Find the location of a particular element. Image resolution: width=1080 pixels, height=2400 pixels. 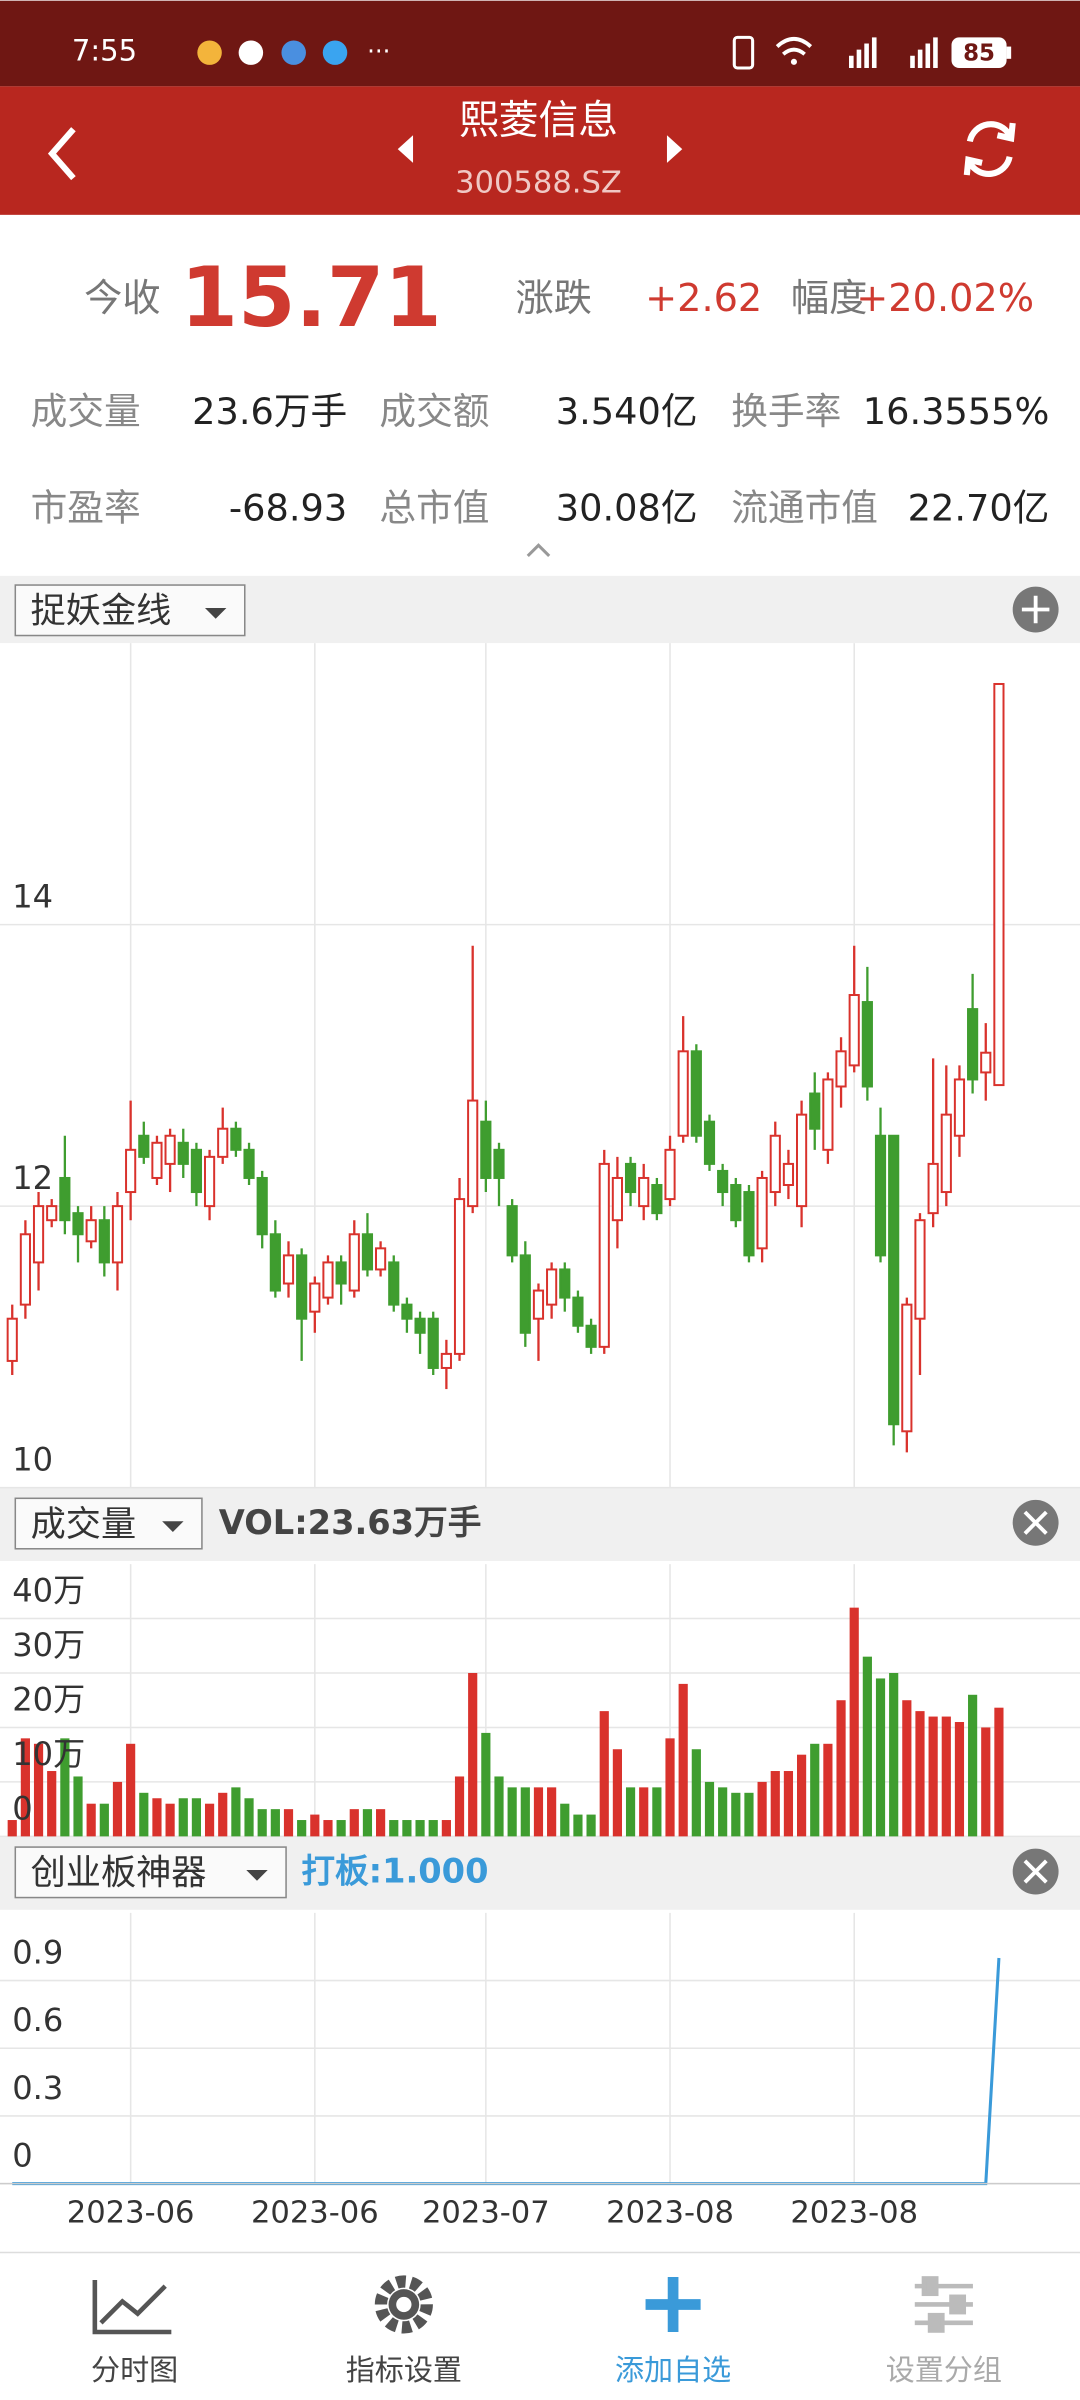

change-value: +2.62 is located at coordinates (703, 299).